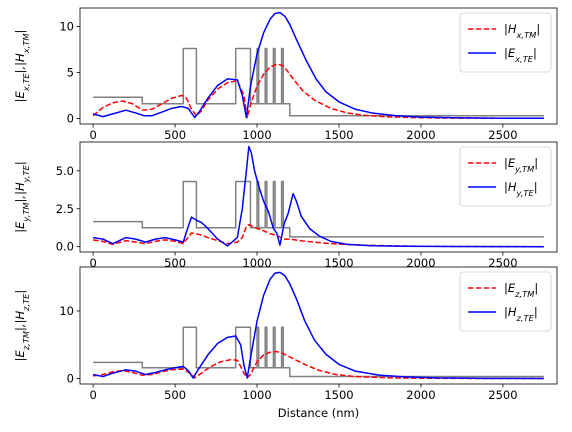  I want to click on legend: |Ey,TM||Hy,TE|, so click(505, 176).